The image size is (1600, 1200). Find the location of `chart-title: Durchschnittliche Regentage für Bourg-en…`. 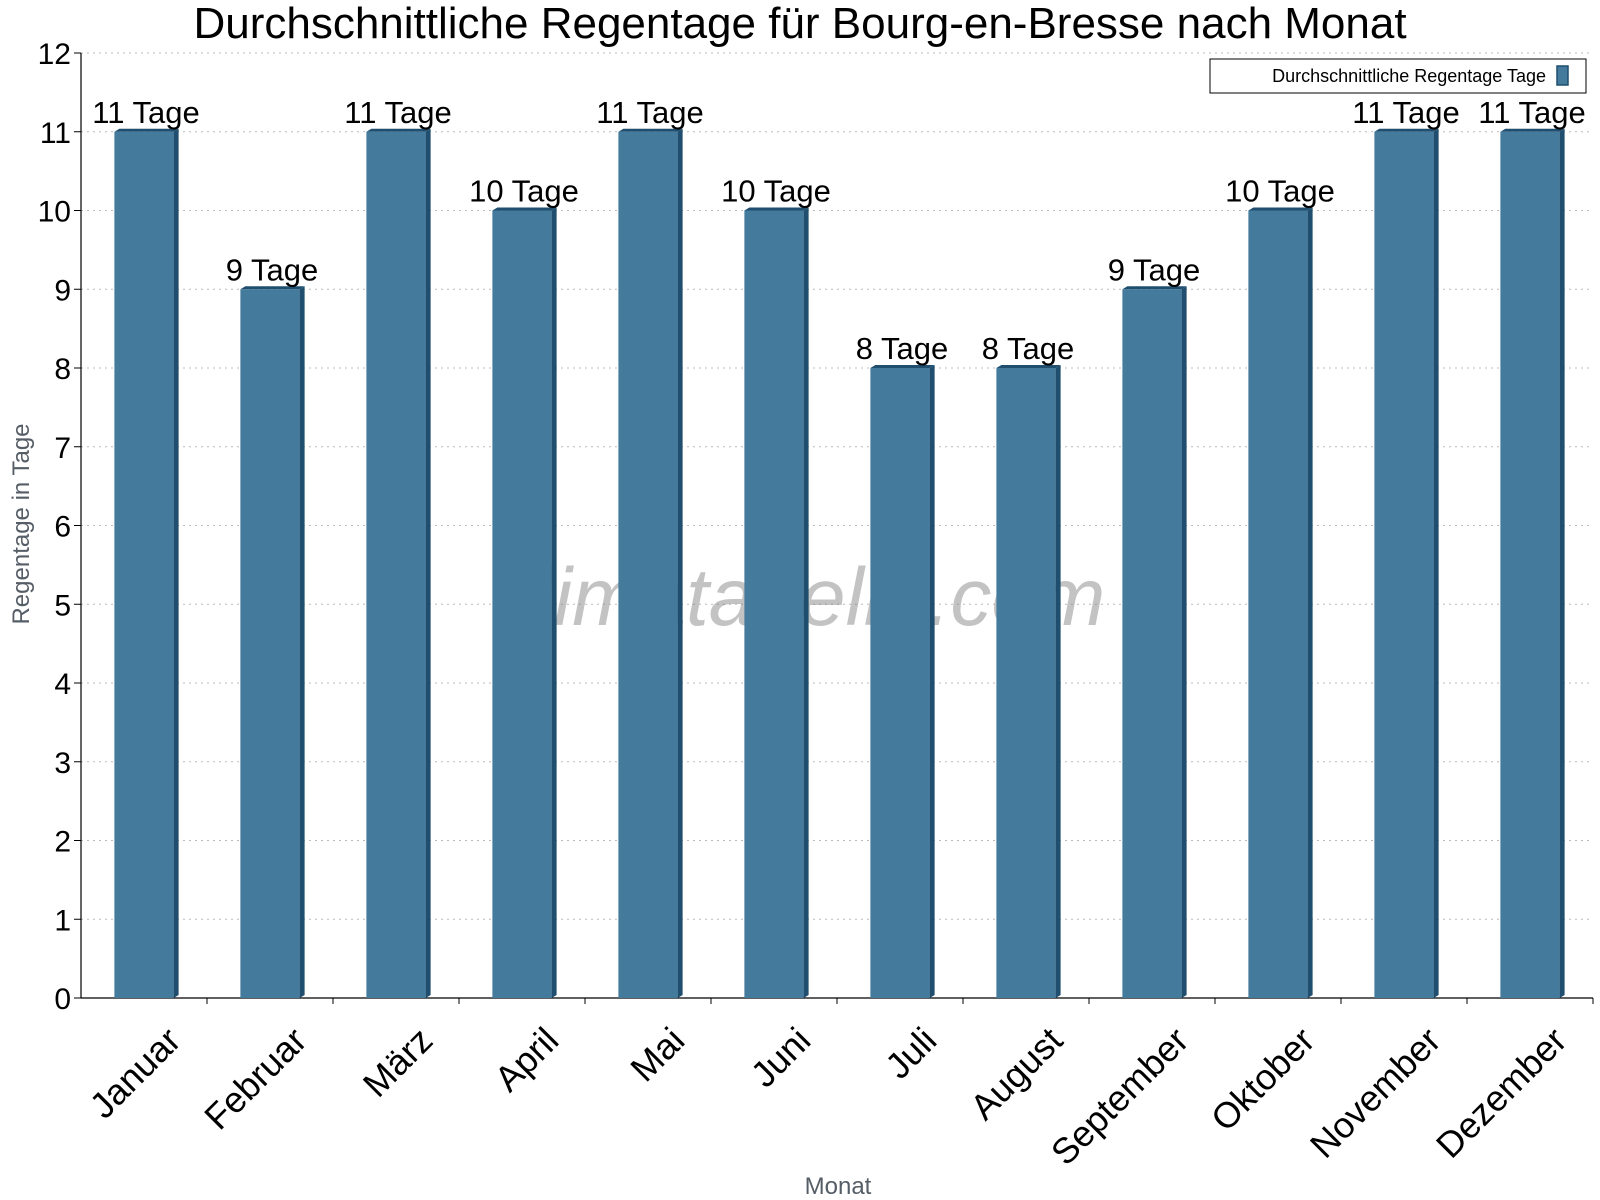

chart-title: Durchschnittliche Regentage für Bourg-en… is located at coordinates (799, 24).